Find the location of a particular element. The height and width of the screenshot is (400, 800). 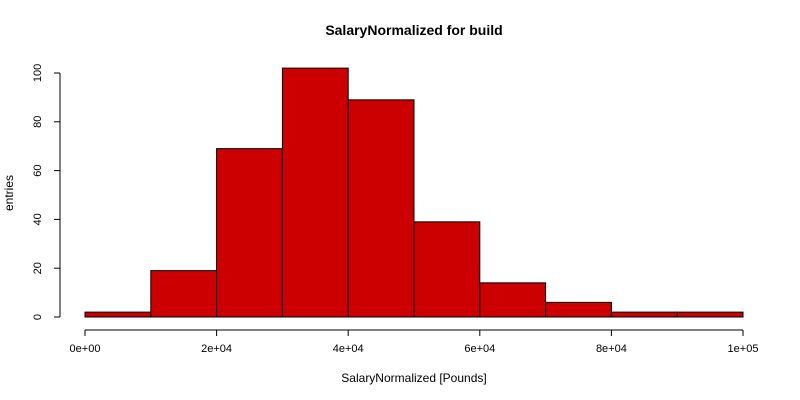

y-tick-label: 100 is located at coordinates (38, 73).